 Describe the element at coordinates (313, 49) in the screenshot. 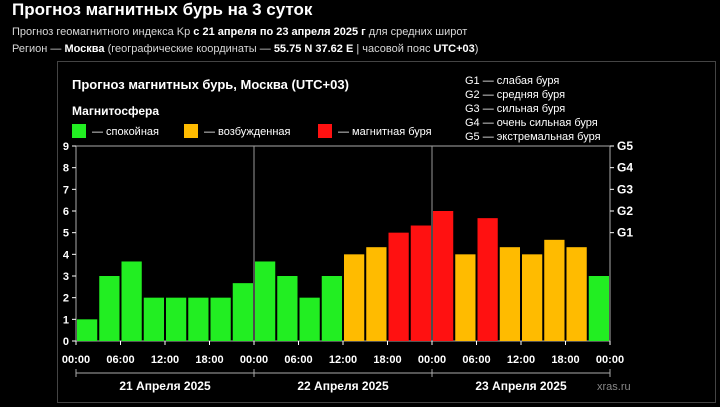

I see `coordinates: 55.75 N 37.62 E` at that location.